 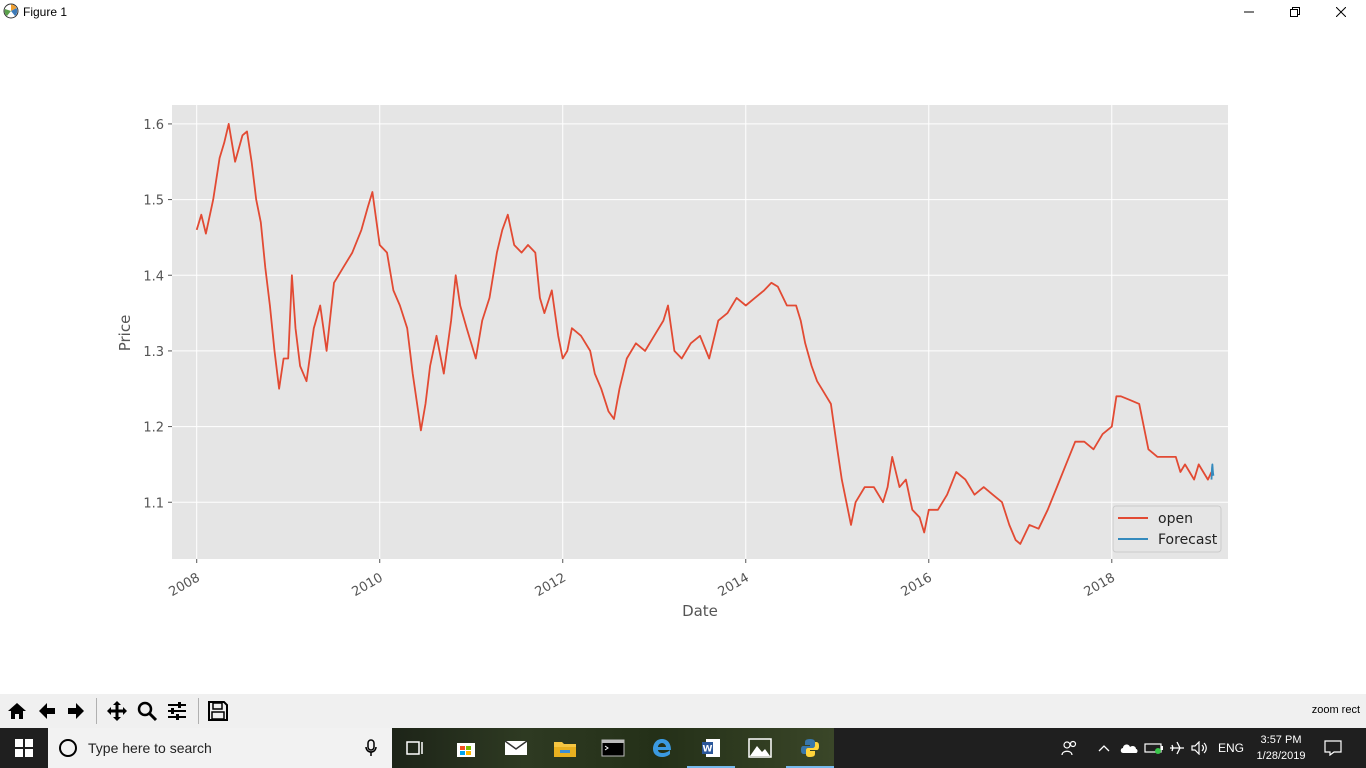 I want to click on y-tick-label: 1.1, so click(x=153, y=503).